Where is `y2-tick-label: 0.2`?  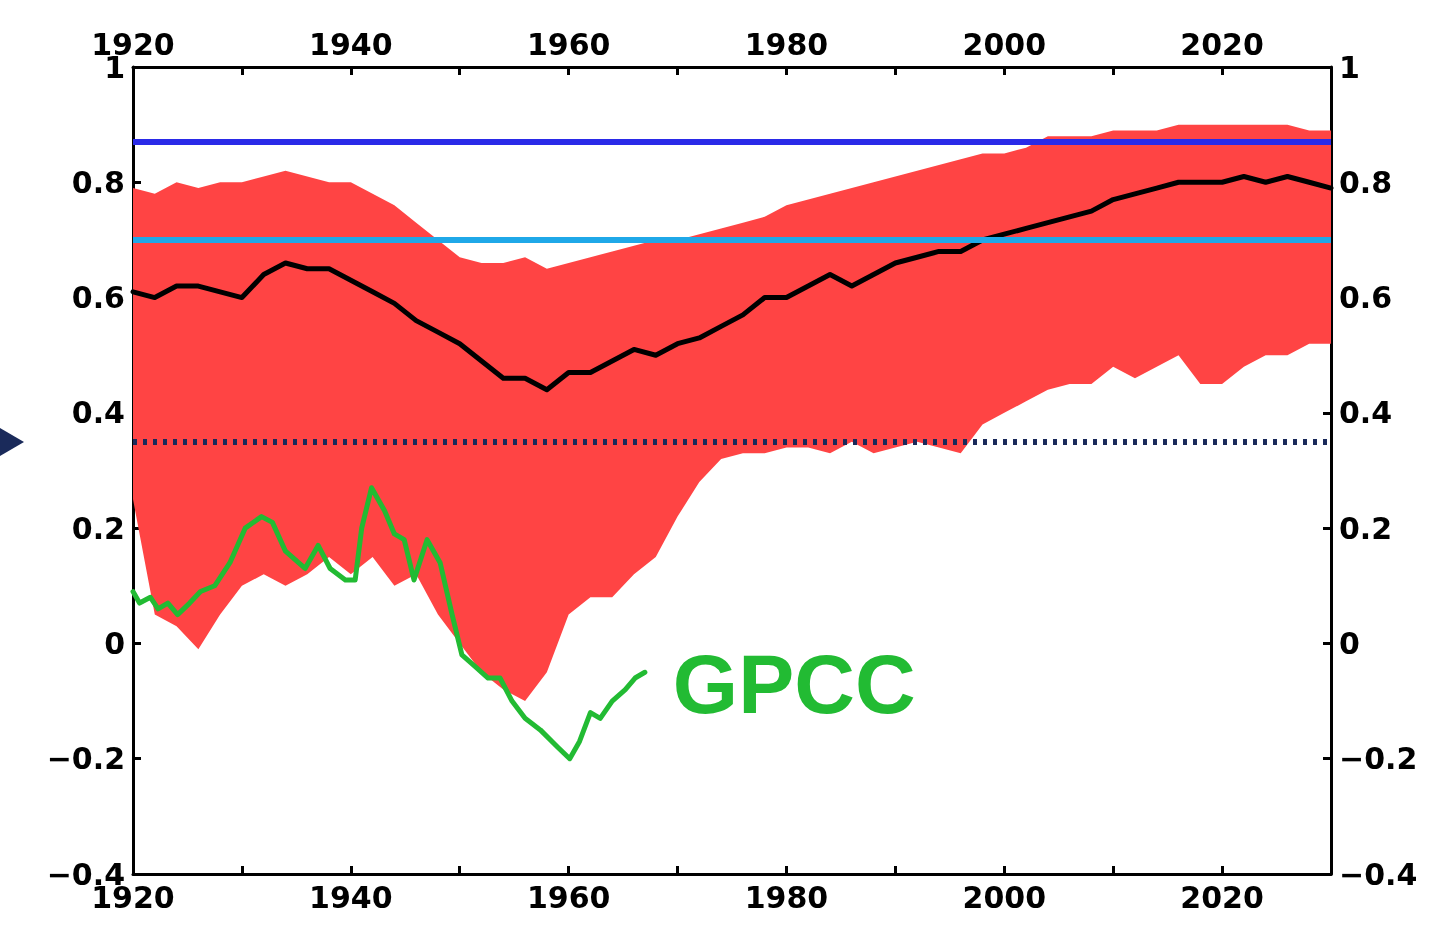
y2-tick-label: 0.2 is located at coordinates (1366, 528).